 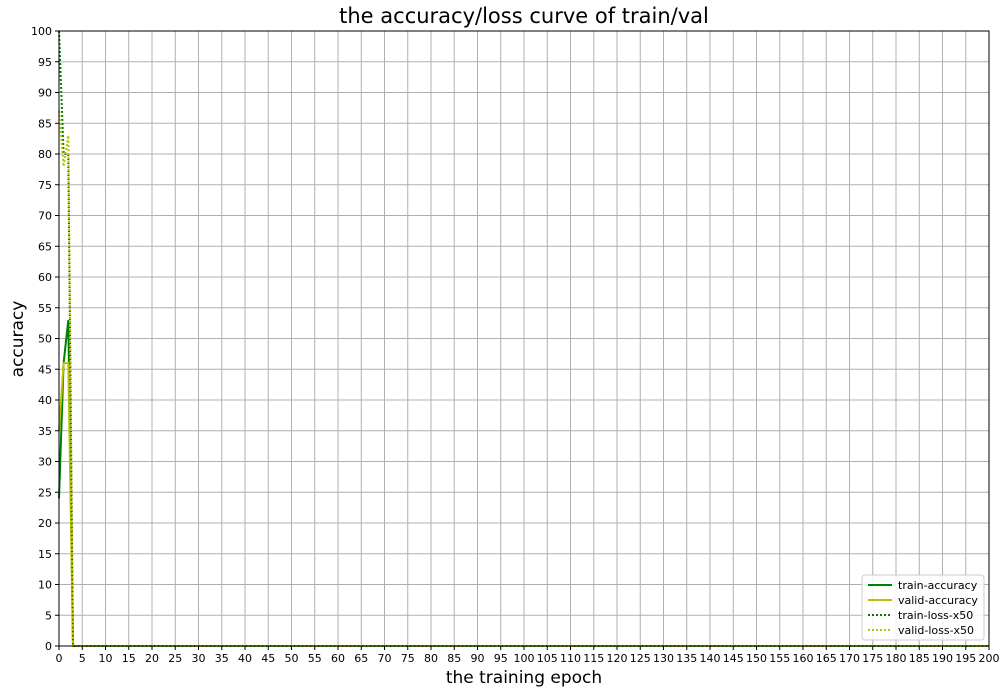 What do you see at coordinates (245, 658) in the screenshot?
I see `x-tick-label: 40` at bounding box center [245, 658].